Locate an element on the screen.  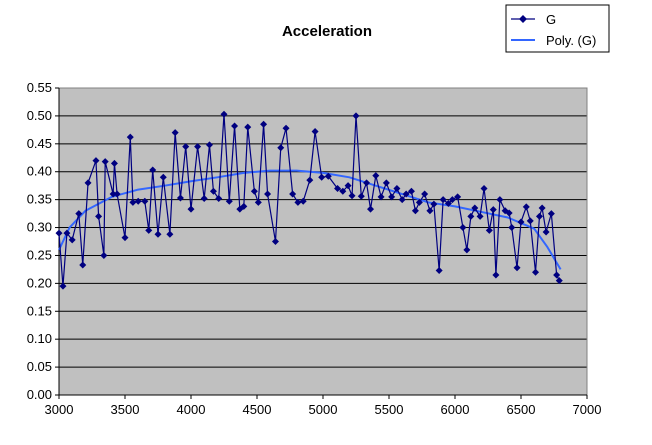
x-tick-label: 4000 is located at coordinates (191, 409).